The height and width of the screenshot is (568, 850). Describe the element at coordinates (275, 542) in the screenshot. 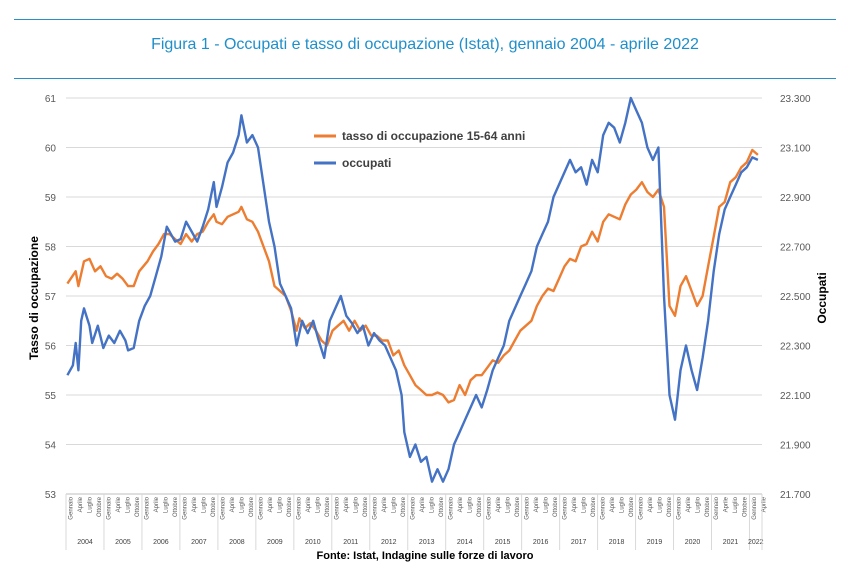

I see `x-tick-year-label: 2009` at that location.